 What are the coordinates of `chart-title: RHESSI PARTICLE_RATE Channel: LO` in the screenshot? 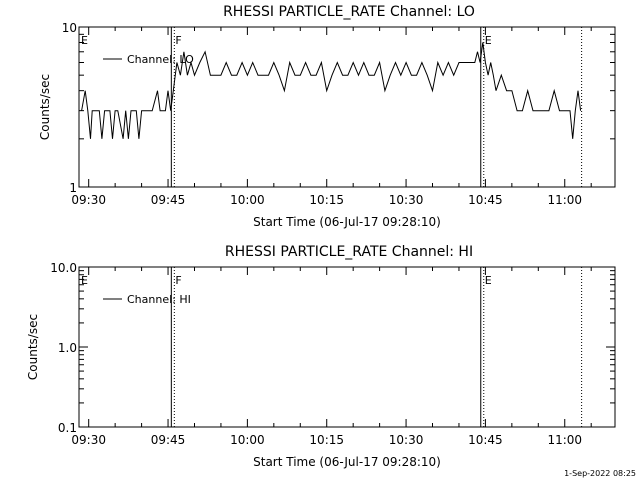 It's located at (349, 12).